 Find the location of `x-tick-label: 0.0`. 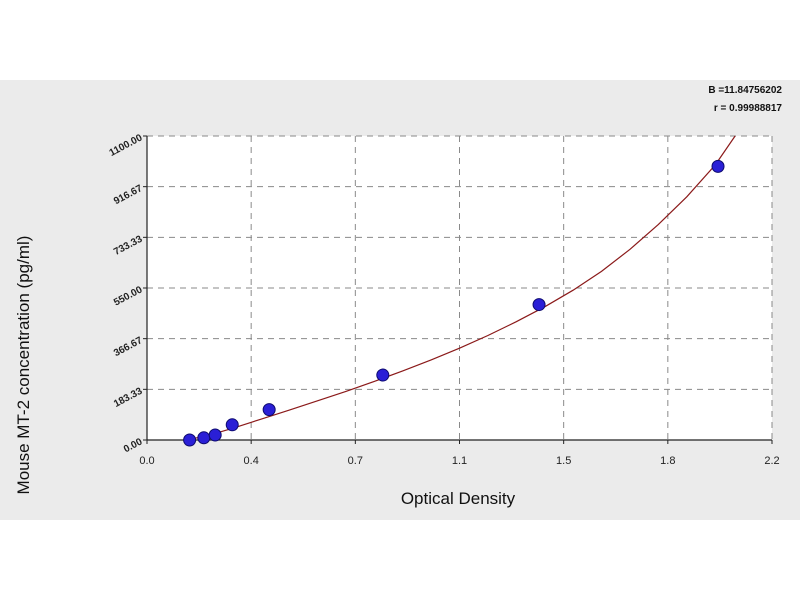

x-tick-label: 0.0 is located at coordinates (146, 461).